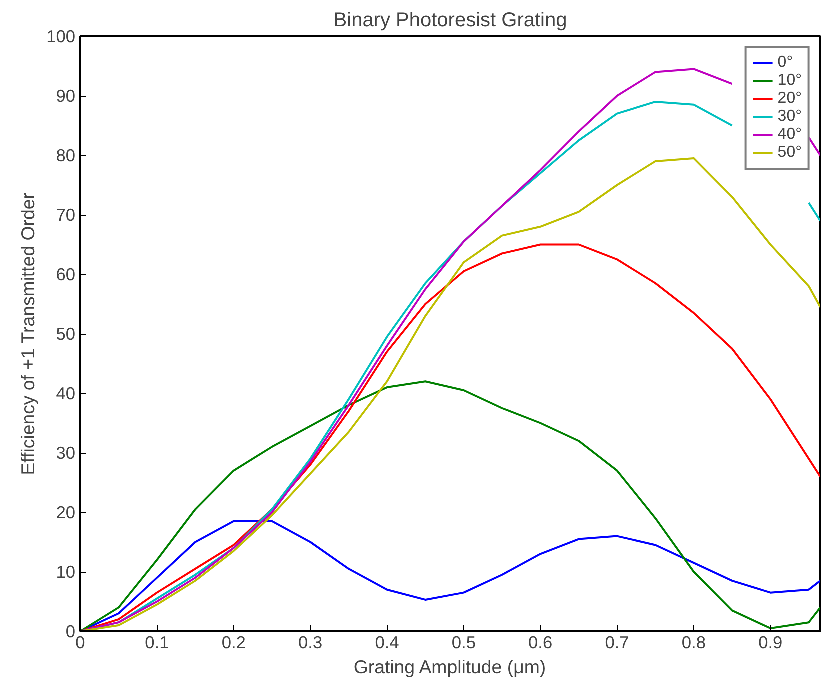 The height and width of the screenshot is (681, 822). What do you see at coordinates (790, 117) in the screenshot?
I see `legend-label: 30°` at bounding box center [790, 117].